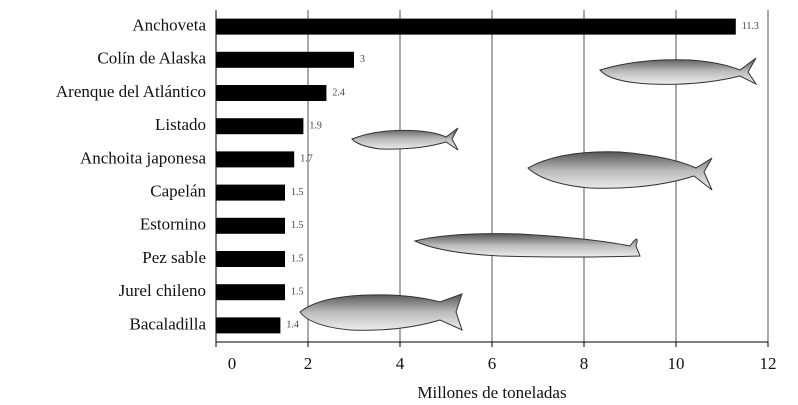  What do you see at coordinates (676, 363) in the screenshot?
I see `x-tick-label: 10` at bounding box center [676, 363].